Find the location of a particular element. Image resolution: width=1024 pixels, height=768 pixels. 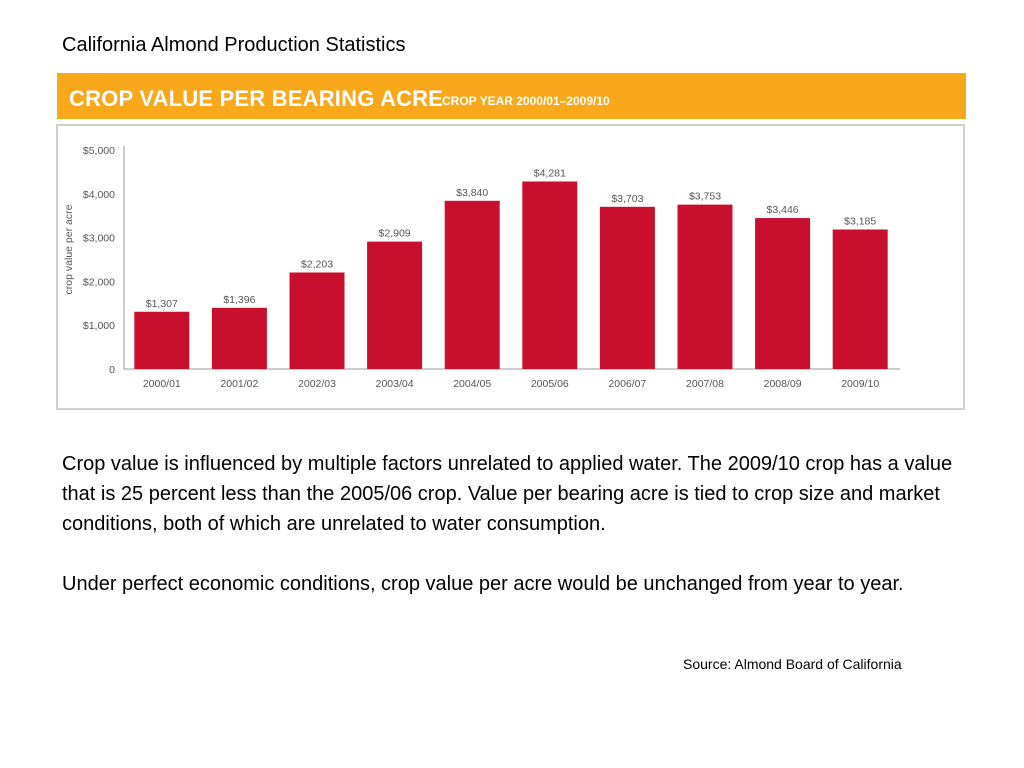

x-tick-label: 2008/09 is located at coordinates (783, 384).